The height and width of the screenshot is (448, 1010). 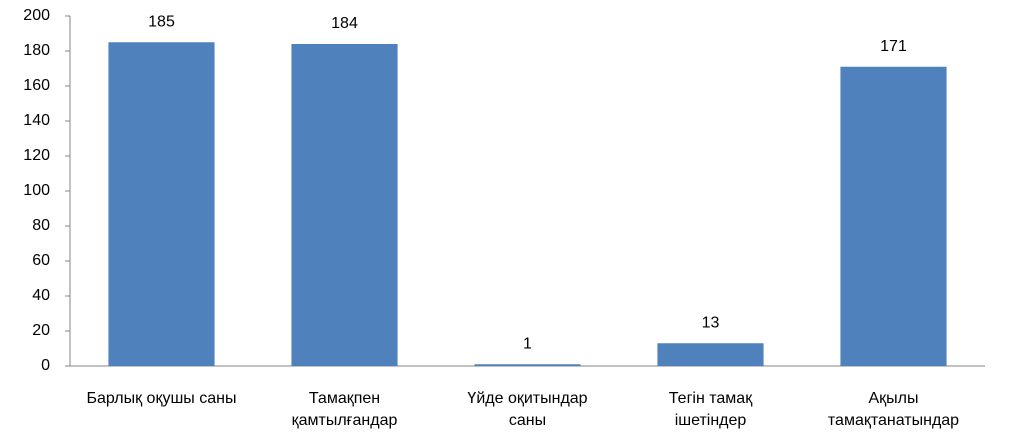 I want to click on data-label: 171, so click(x=893, y=46).